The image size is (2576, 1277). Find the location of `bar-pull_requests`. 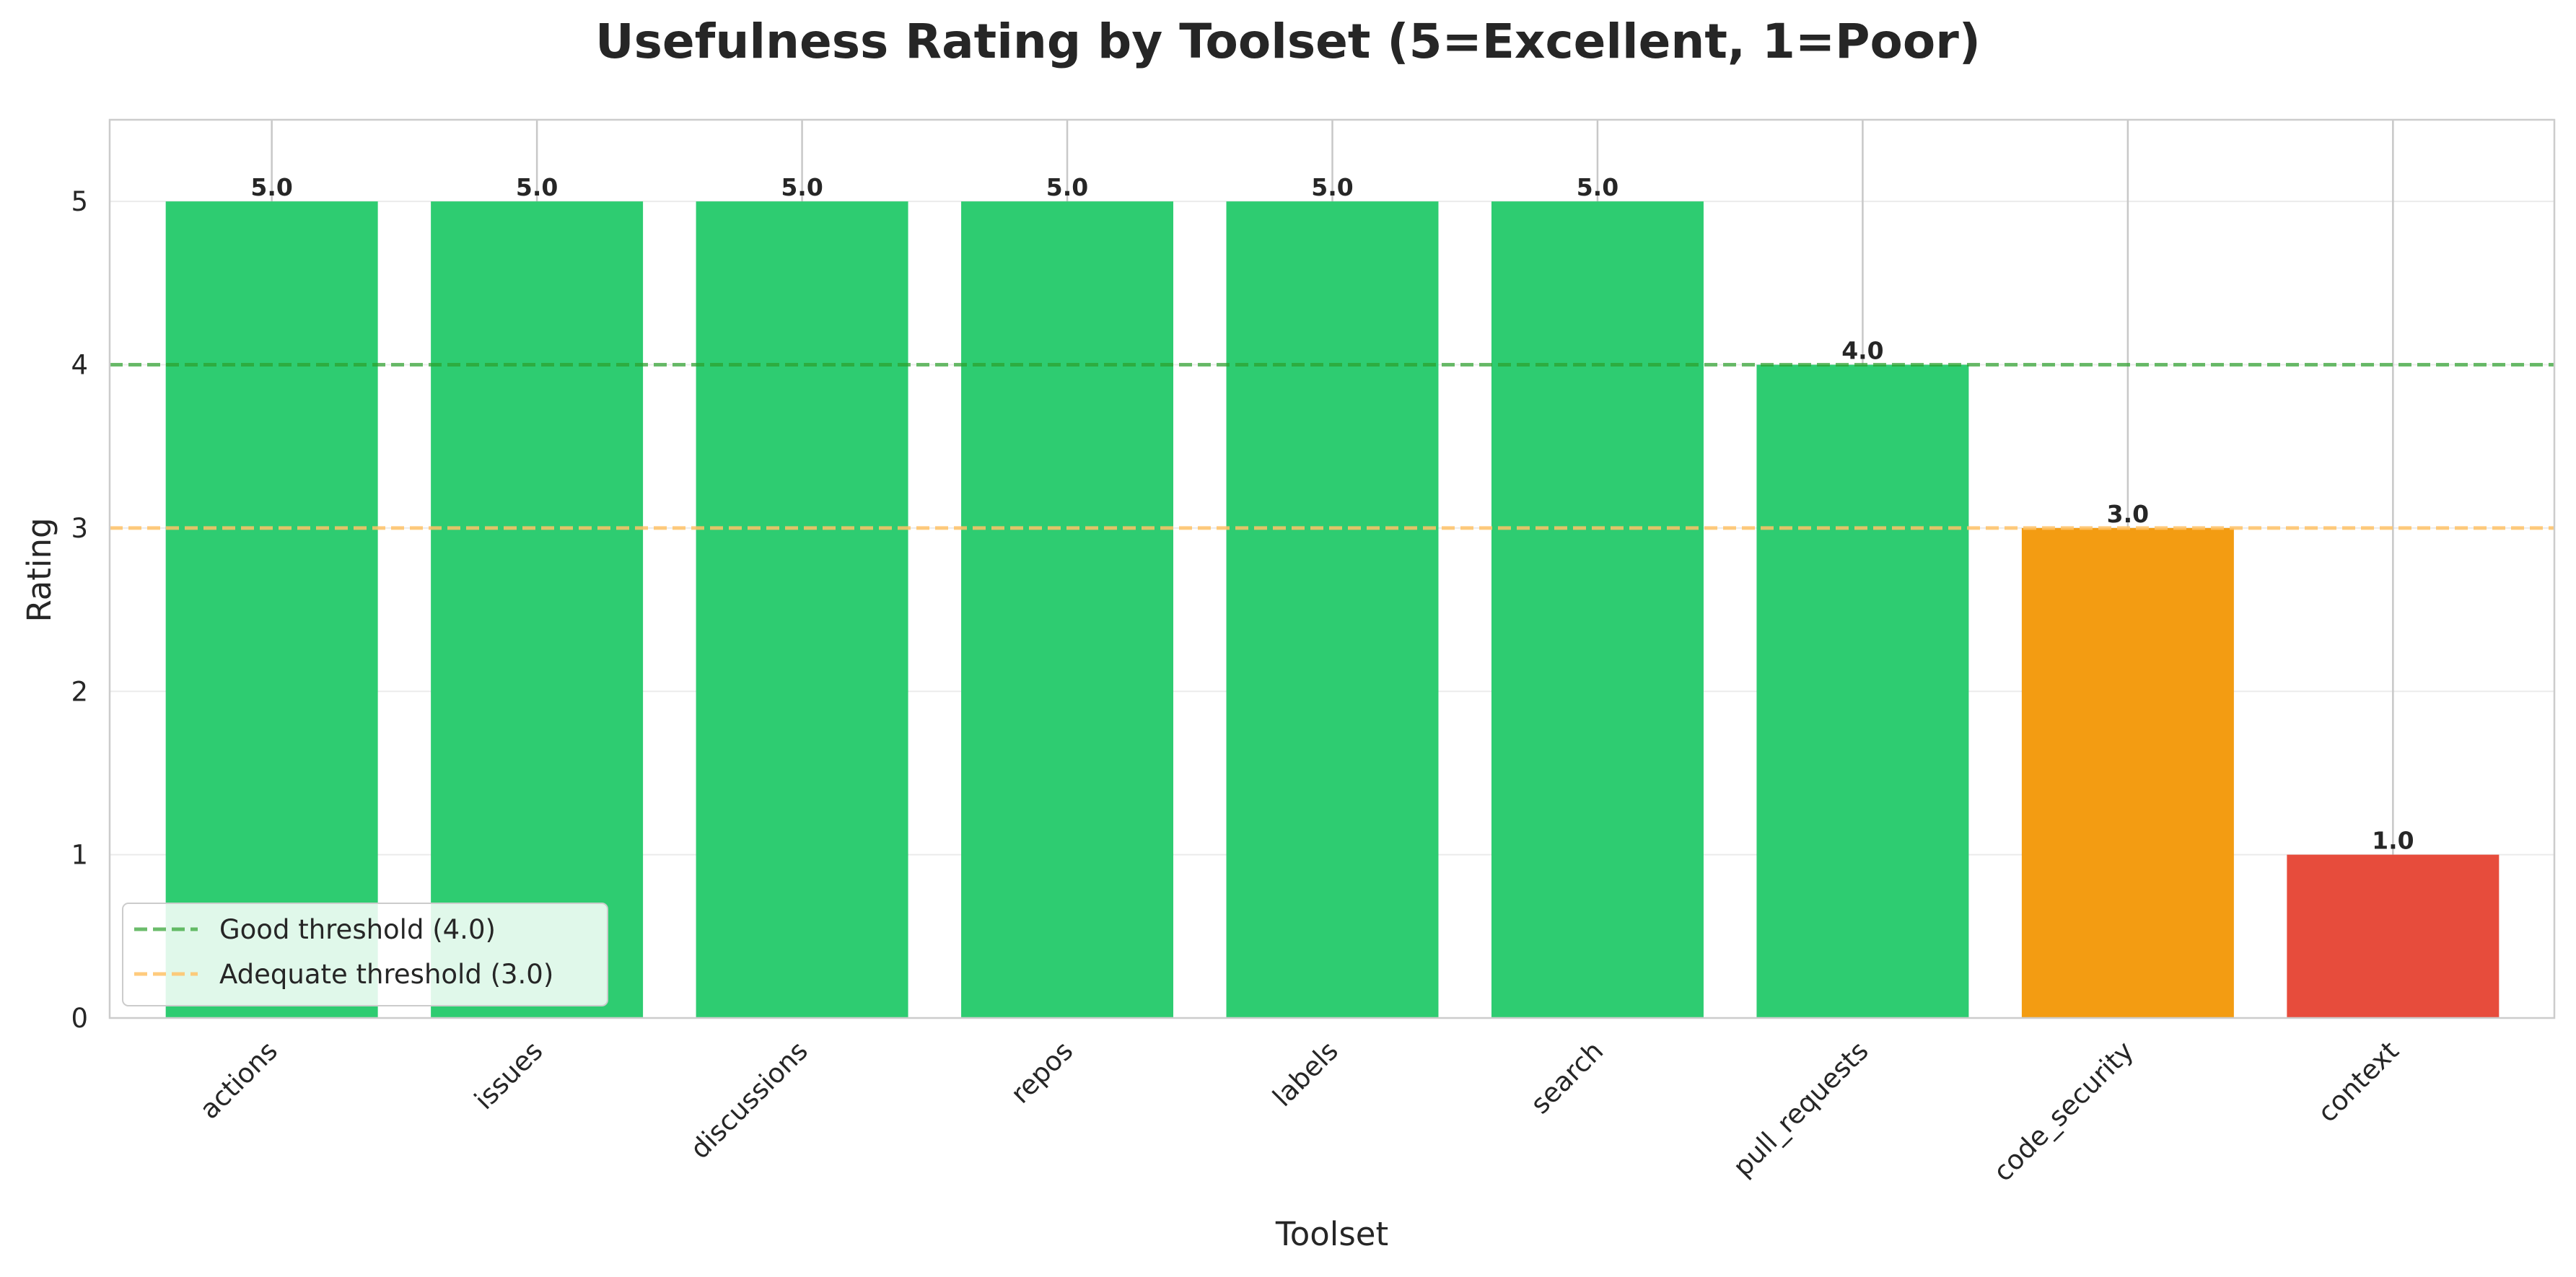

bar-pull_requests is located at coordinates (1862, 692).